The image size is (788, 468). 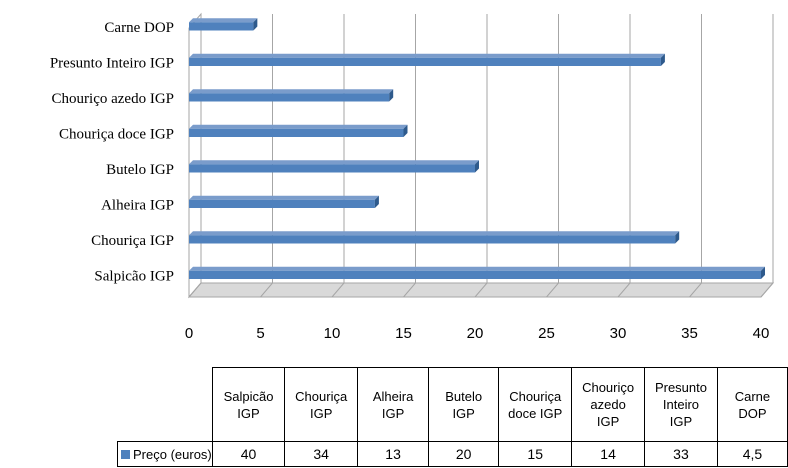 What do you see at coordinates (393, 404) in the screenshot?
I see `data-table-header: Alheira IGP` at bounding box center [393, 404].